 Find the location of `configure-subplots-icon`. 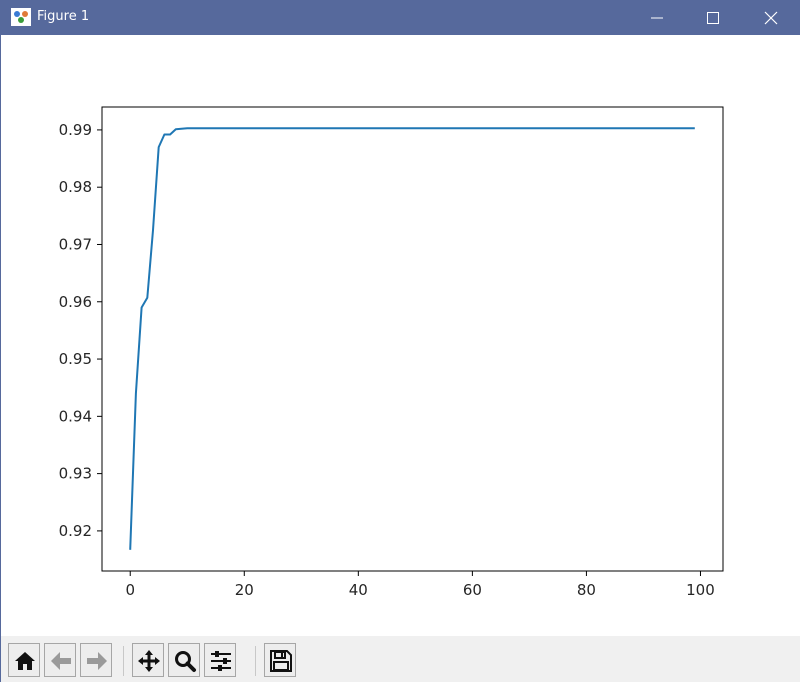

configure-subplots-icon is located at coordinates (221, 661).